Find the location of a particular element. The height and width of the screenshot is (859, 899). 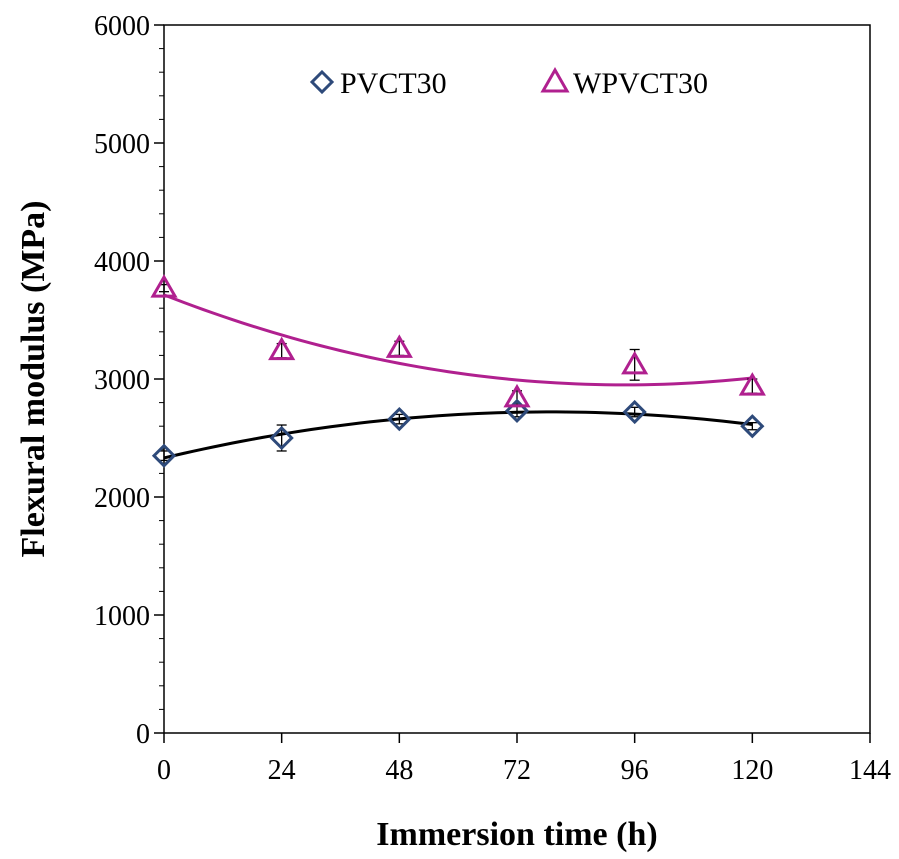

x-axis-title: Immersion time (h) is located at coordinates (516, 834).